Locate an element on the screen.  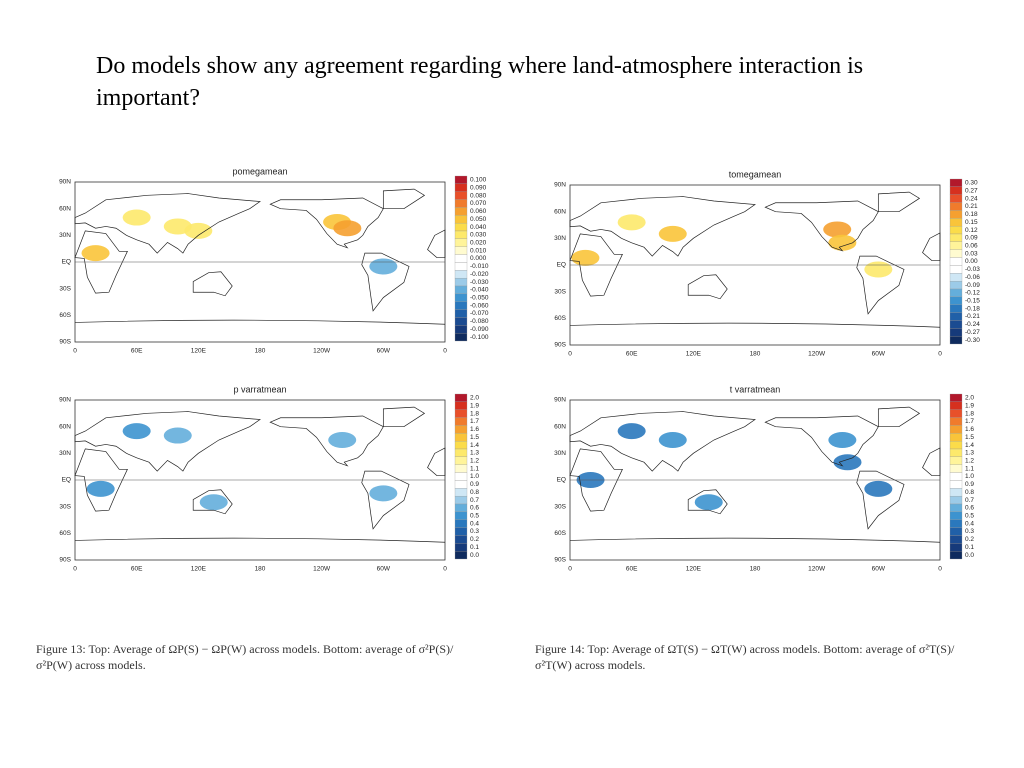
lat-label: 30S is located at coordinates (560, 506).